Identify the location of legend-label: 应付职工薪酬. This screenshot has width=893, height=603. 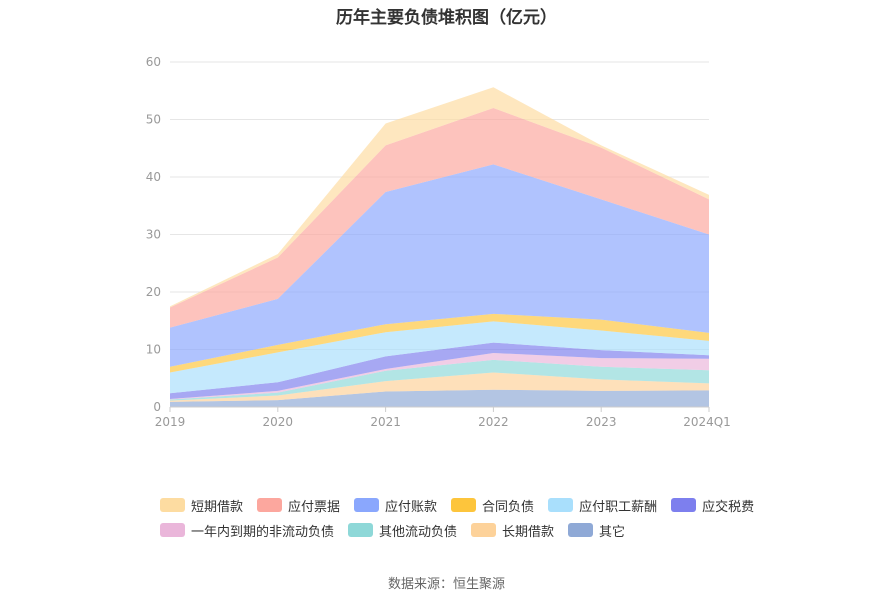
(618, 507).